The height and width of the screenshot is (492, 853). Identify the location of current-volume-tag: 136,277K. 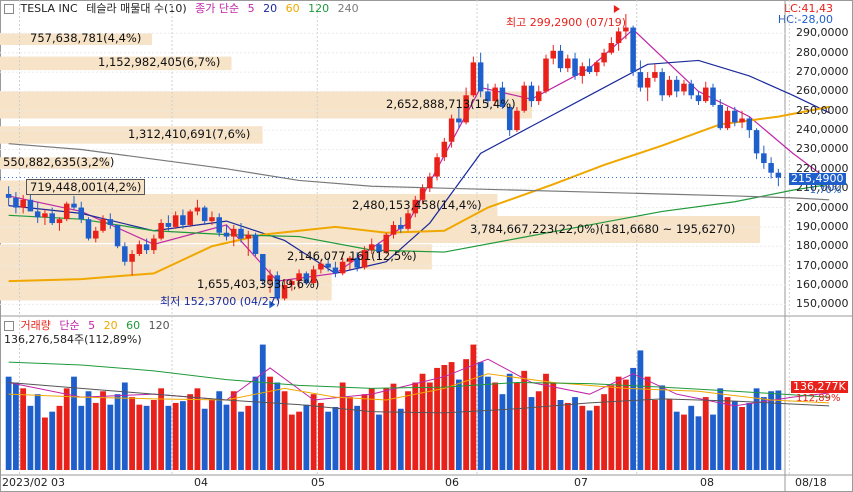
(819, 386).